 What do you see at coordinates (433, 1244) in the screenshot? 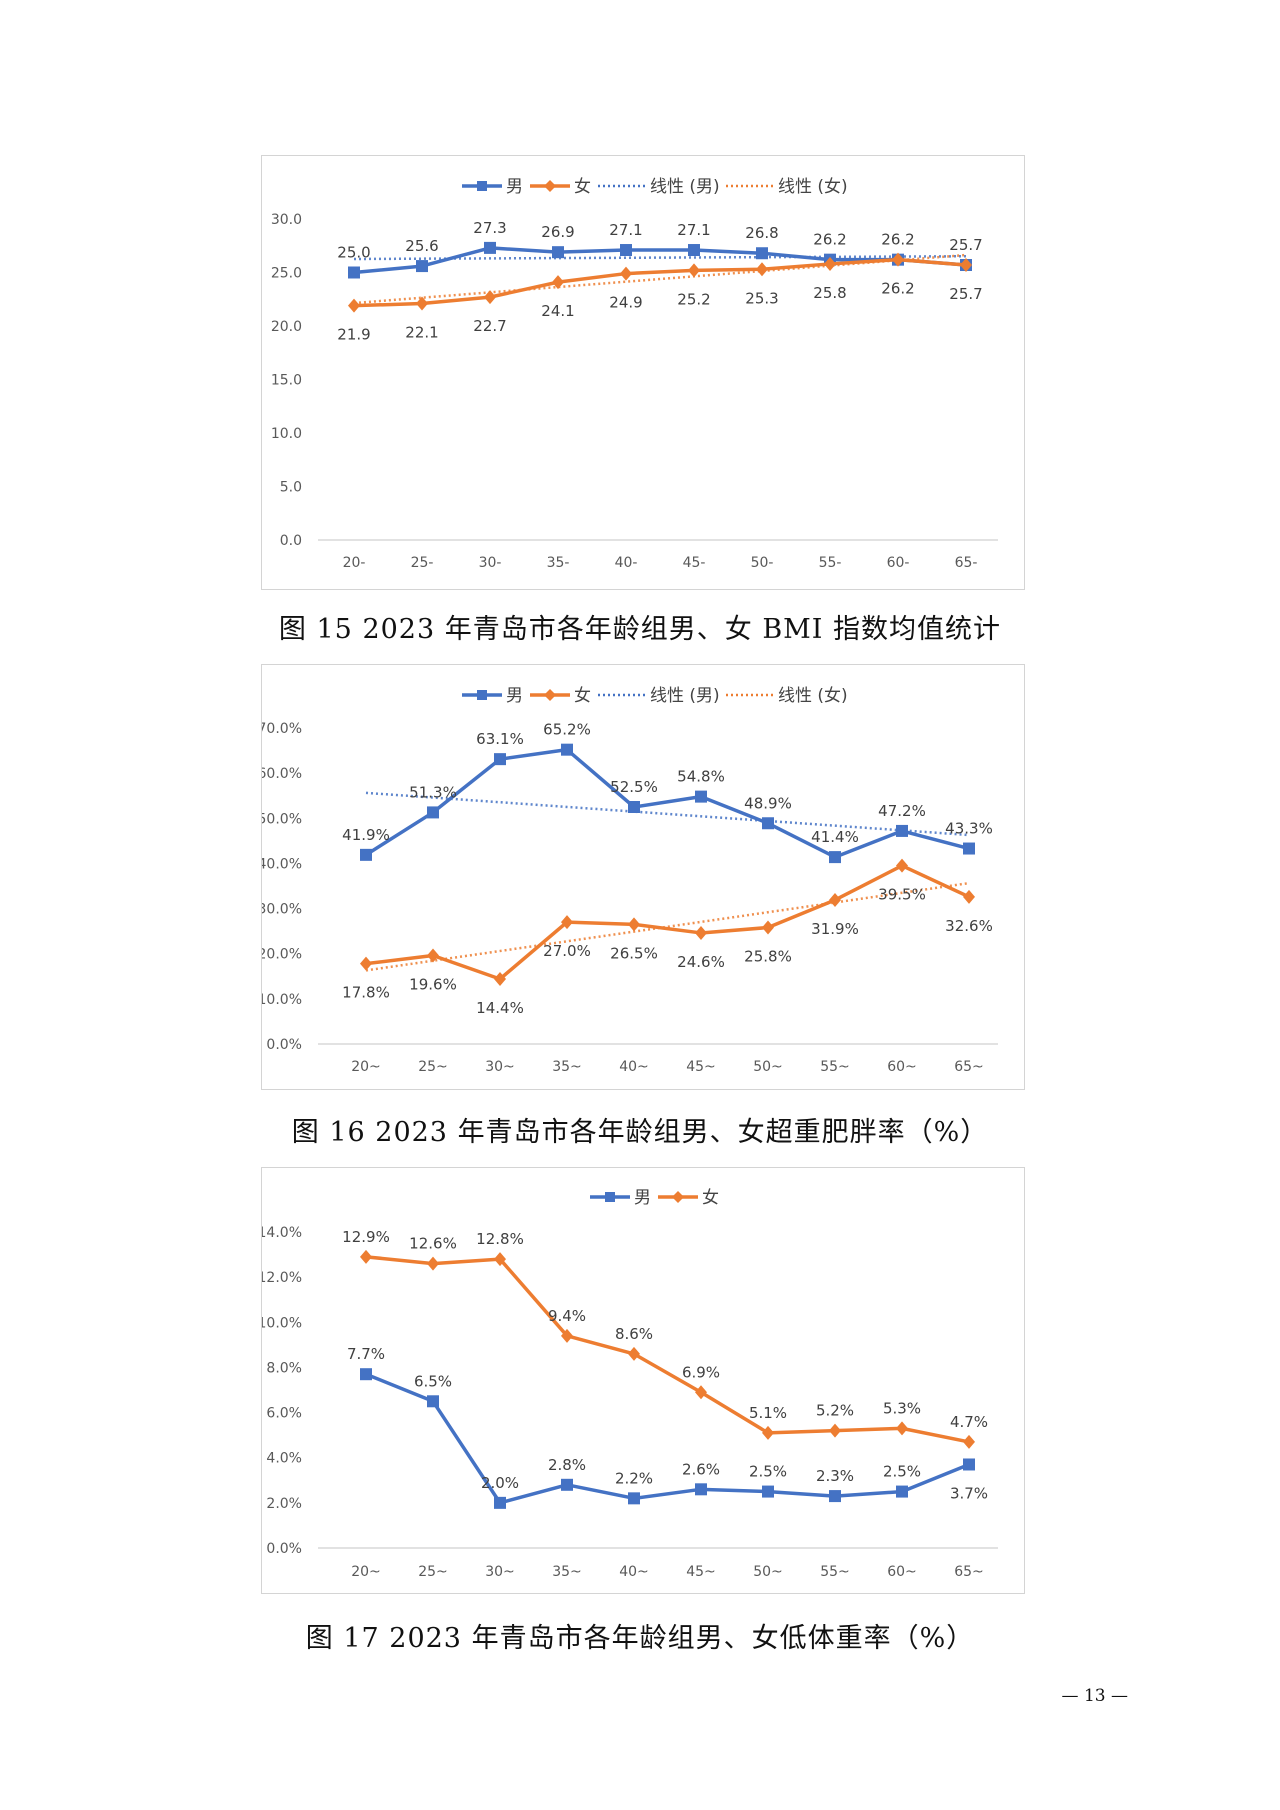
I see `data-label-female: 12.6%` at bounding box center [433, 1244].